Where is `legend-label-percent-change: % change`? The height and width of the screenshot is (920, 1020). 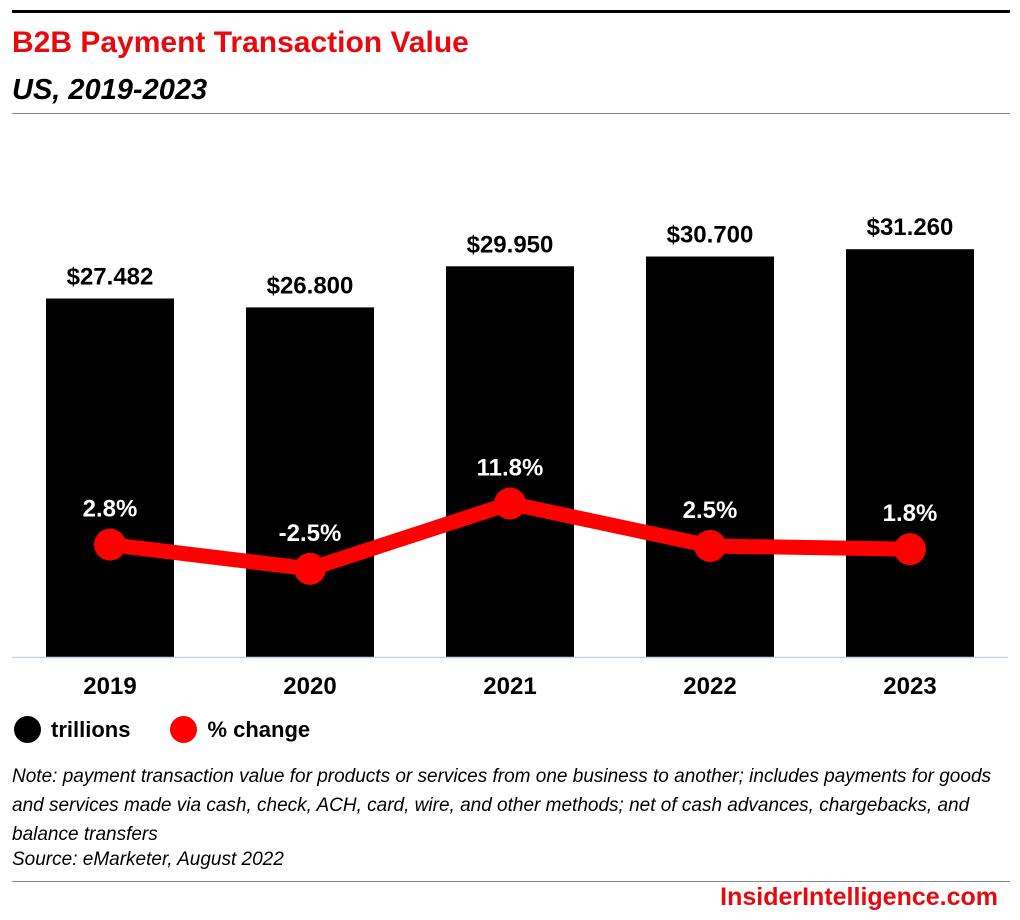
legend-label-percent-change: % change is located at coordinates (259, 729).